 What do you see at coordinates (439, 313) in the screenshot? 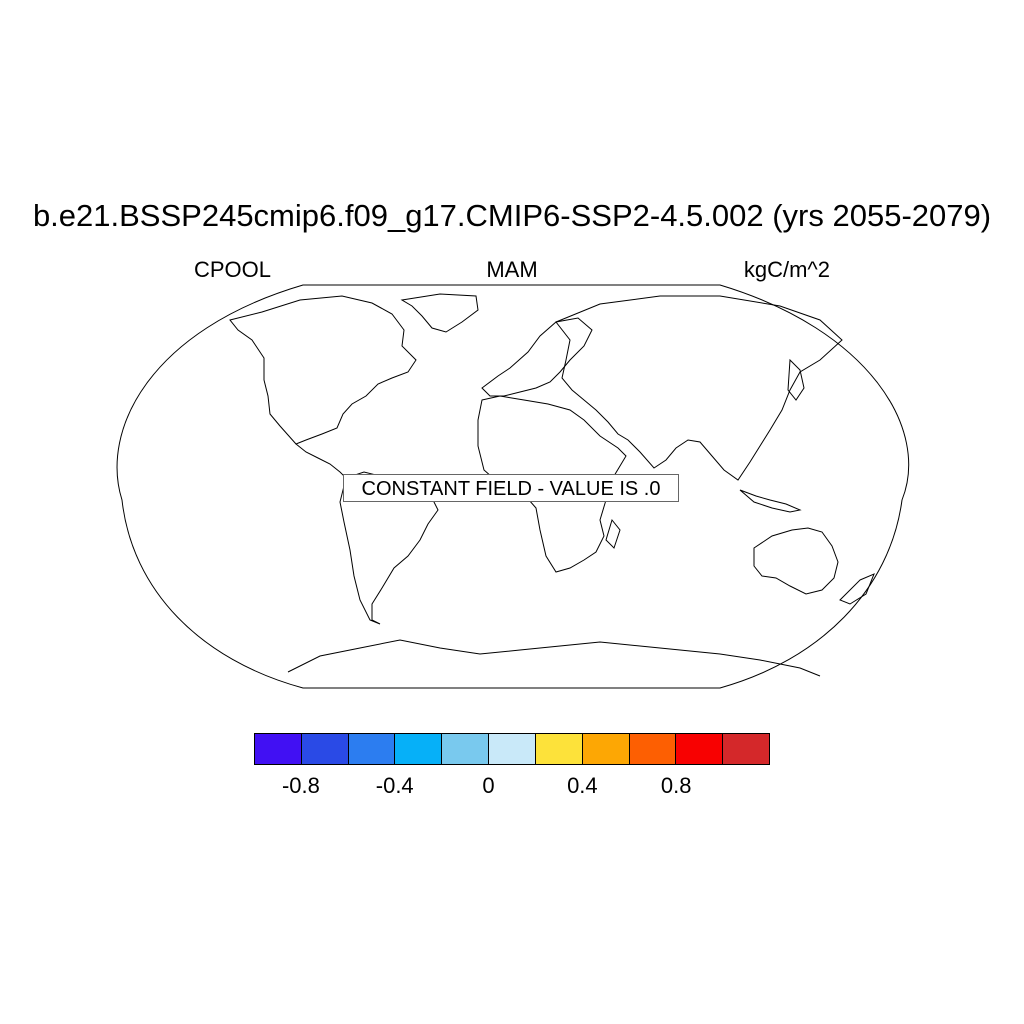
I see `greenland-coastline` at bounding box center [439, 313].